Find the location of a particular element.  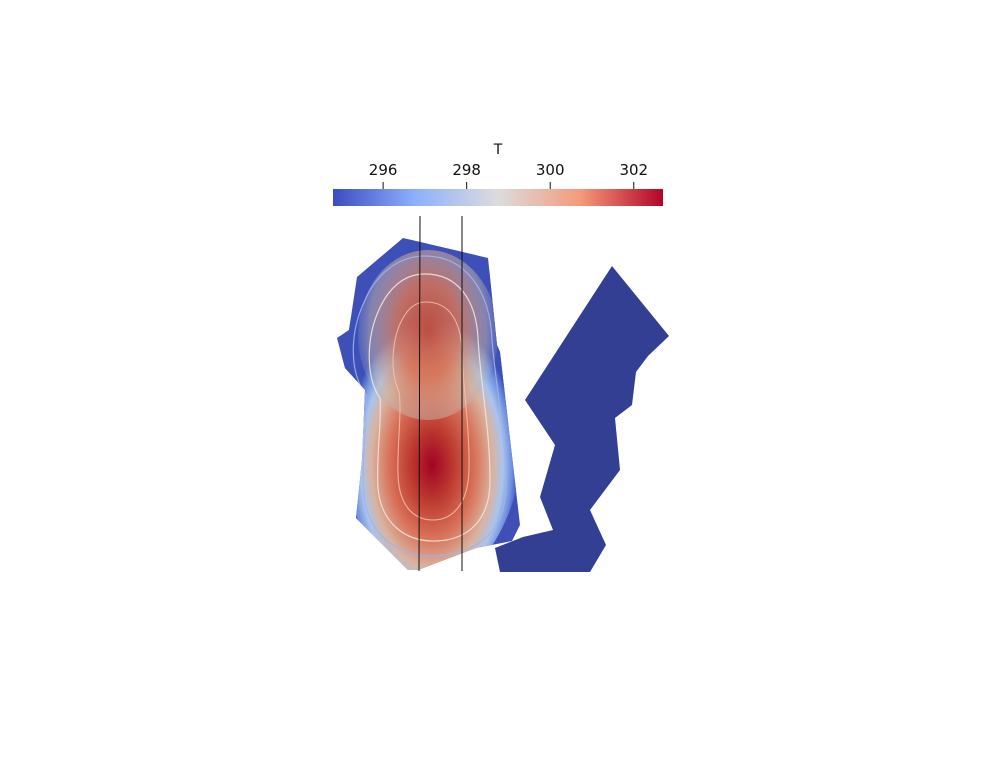

isotherm-outer is located at coordinates (429, 406).